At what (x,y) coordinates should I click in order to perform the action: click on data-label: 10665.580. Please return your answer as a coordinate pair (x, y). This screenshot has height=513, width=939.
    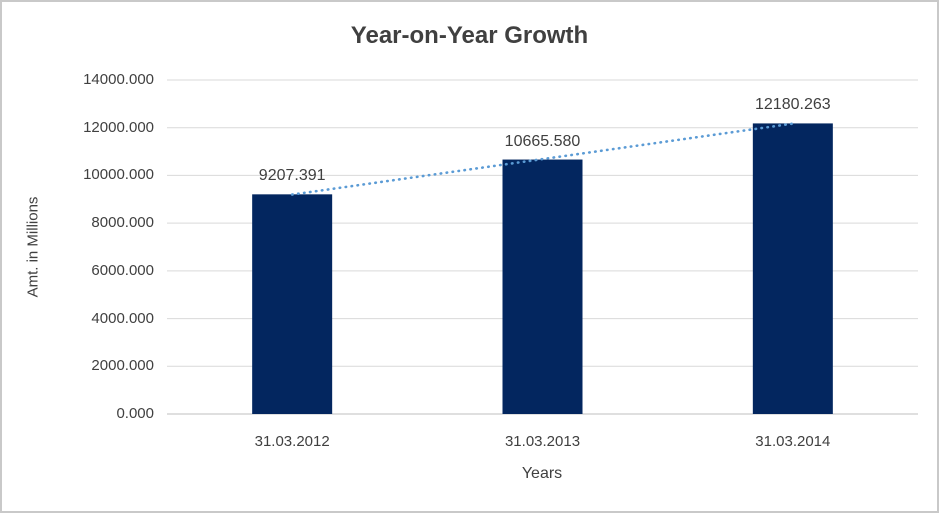
    Looking at the image, I should click on (542, 141).